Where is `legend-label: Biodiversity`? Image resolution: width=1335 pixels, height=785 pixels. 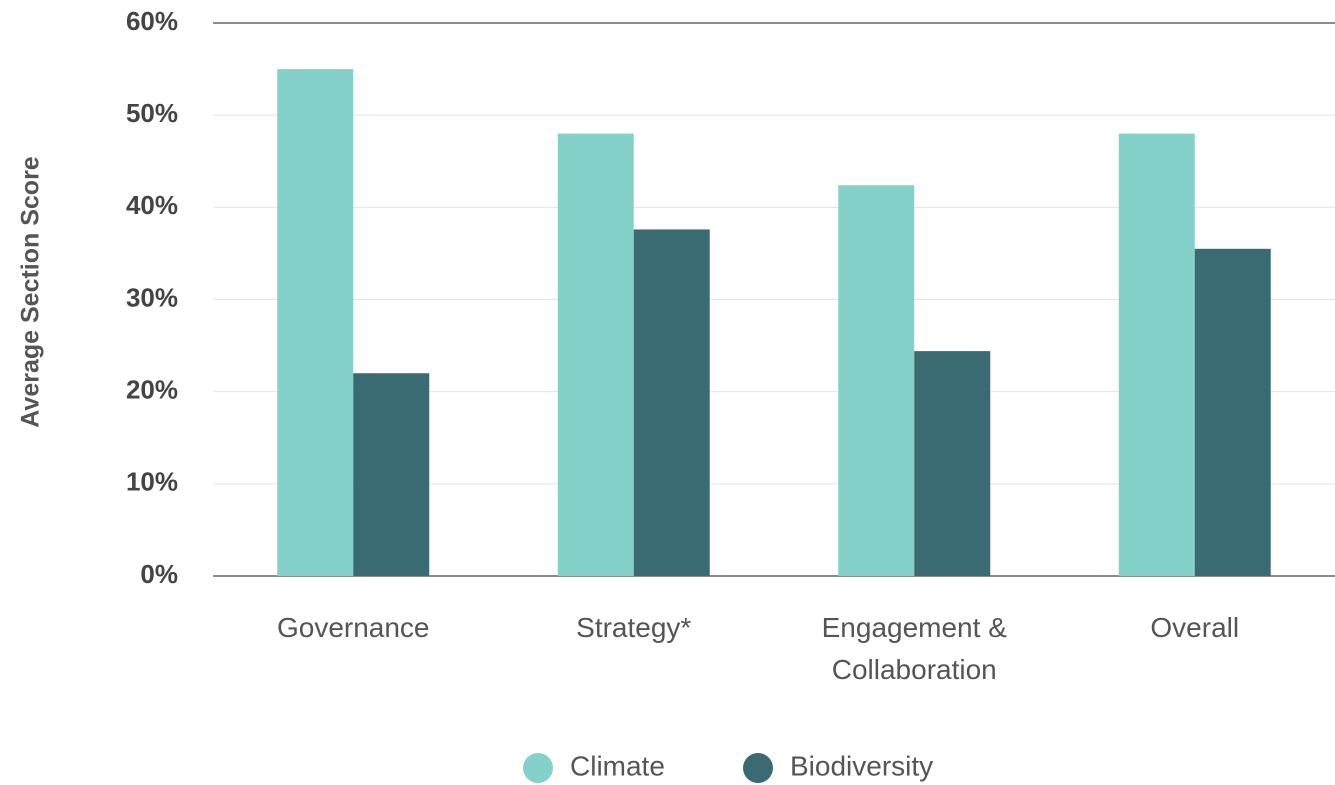
legend-label: Biodiversity is located at coordinates (861, 765).